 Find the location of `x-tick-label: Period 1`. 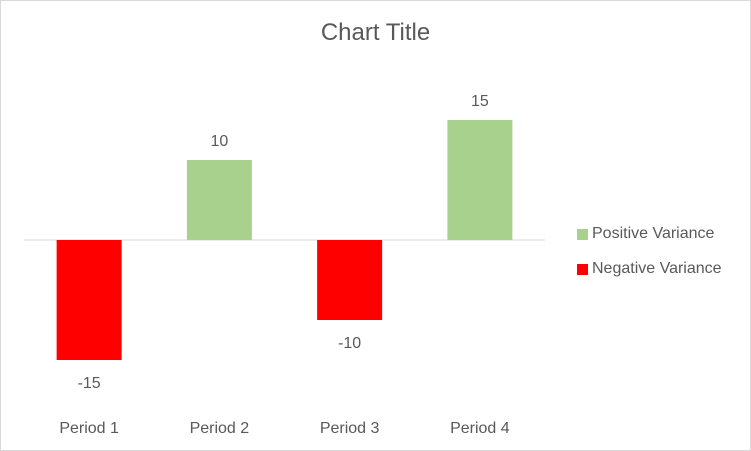

x-tick-label: Period 1 is located at coordinates (89, 428).